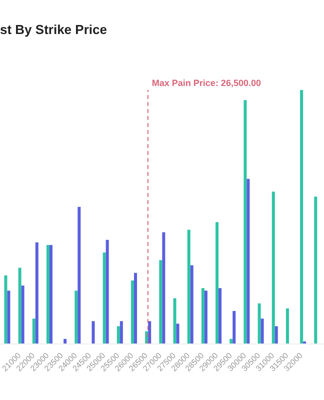 Image resolution: width=324 pixels, height=400 pixels. What do you see at coordinates (206, 83) in the screenshot?
I see `ref-line-label: Max Pain Price: 26,500.00` at bounding box center [206, 83].